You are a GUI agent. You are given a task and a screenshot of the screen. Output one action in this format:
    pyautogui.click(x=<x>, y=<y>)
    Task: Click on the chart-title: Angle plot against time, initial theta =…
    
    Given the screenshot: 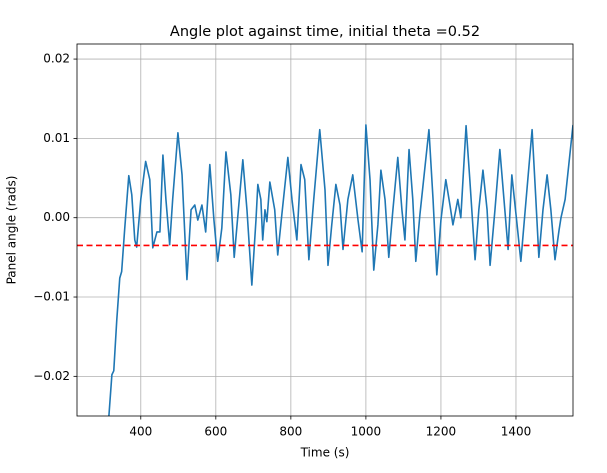 What is the action you would take?
    pyautogui.click(x=325, y=32)
    